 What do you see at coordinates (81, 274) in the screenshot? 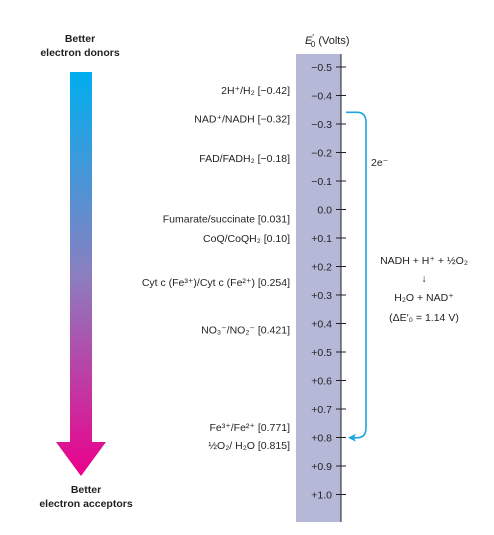
I see `gradient-arrow` at bounding box center [81, 274].